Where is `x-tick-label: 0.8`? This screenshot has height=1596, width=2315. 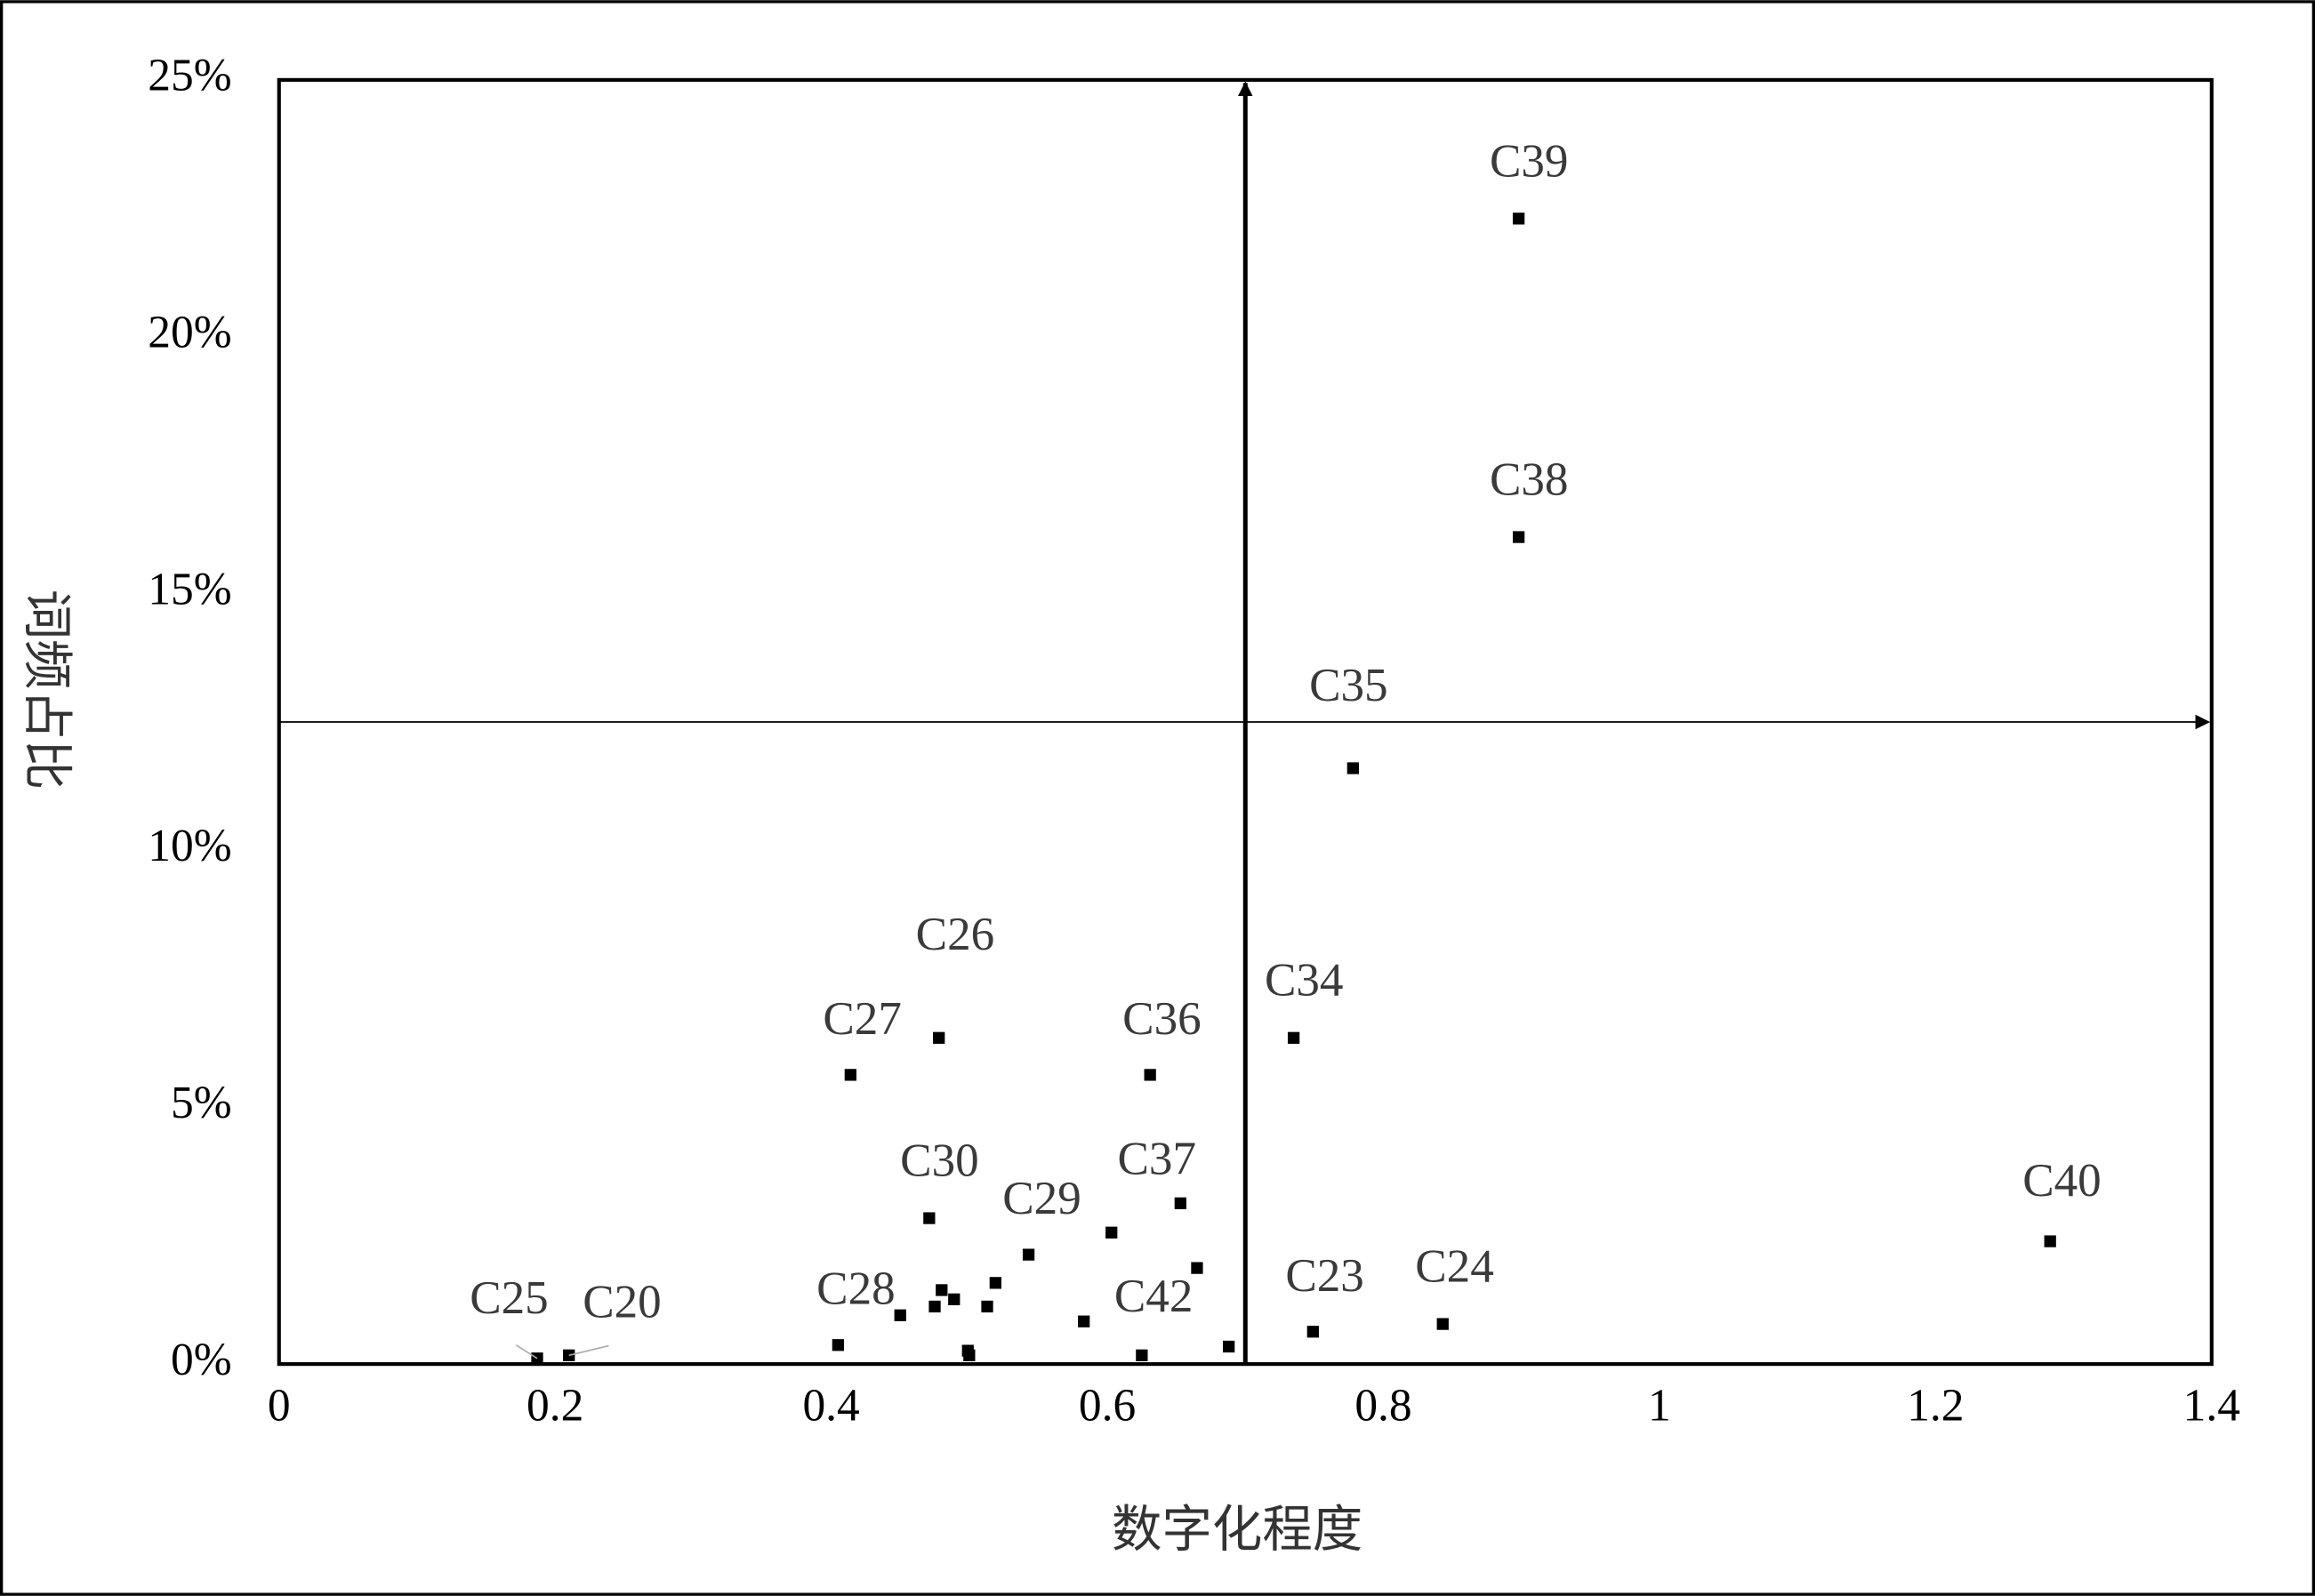
x-tick-label: 0.8 is located at coordinates (1383, 1405).